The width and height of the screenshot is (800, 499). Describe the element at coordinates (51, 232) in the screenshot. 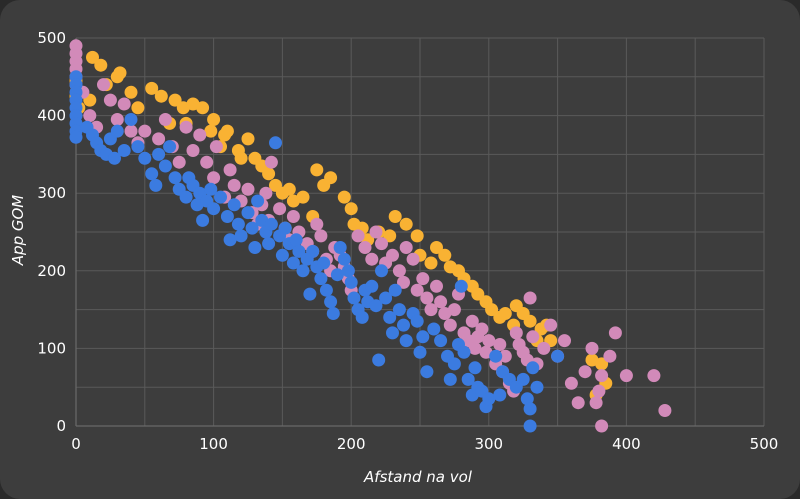

I see `y-axis-ticks: 0 100 200 300 400 500` at that location.